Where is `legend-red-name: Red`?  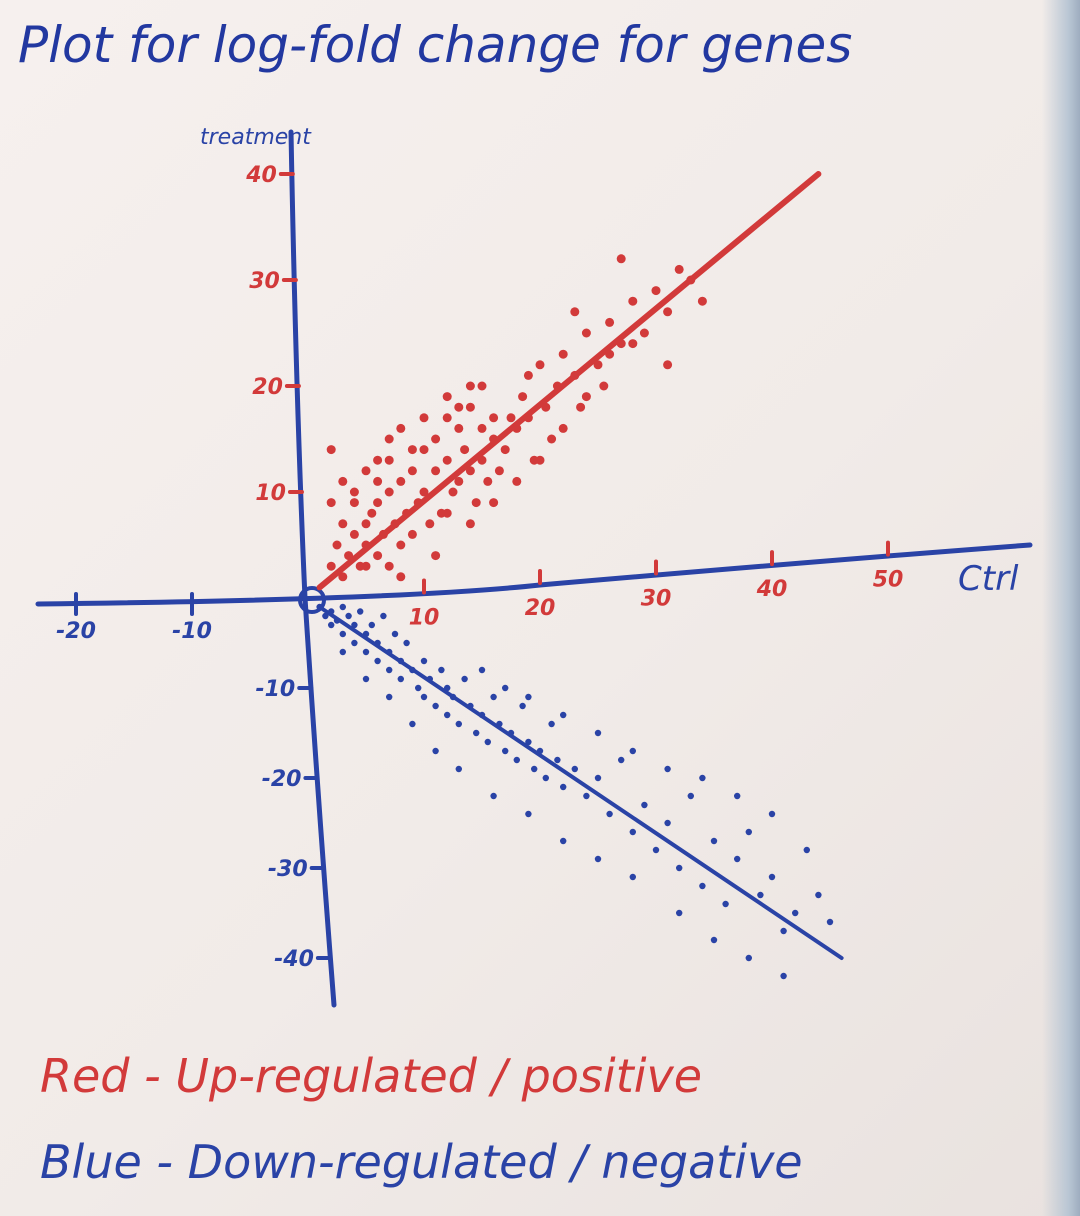
legend-red-name: Red is located at coordinates (85, 1076).